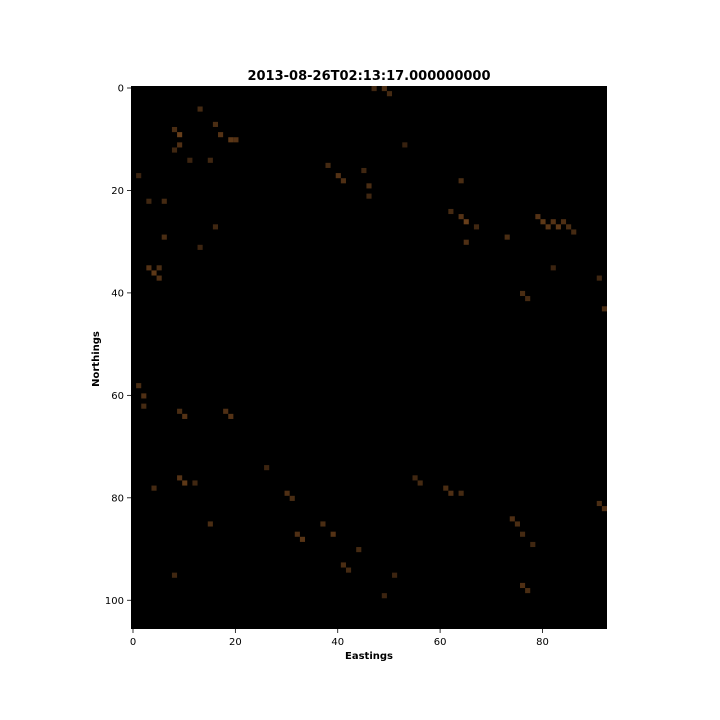 This screenshot has height=720, width=720. What do you see at coordinates (114, 601) in the screenshot?
I see `y-tick-label: 100` at bounding box center [114, 601].